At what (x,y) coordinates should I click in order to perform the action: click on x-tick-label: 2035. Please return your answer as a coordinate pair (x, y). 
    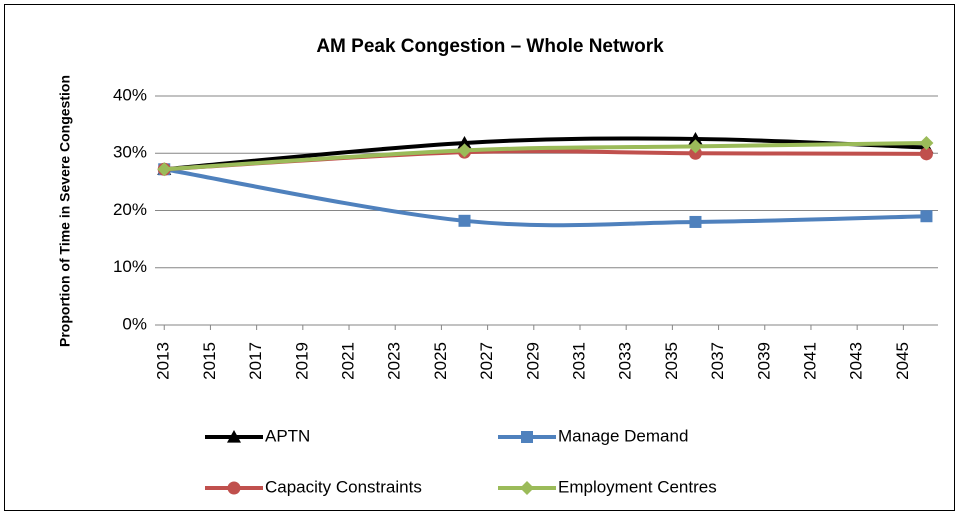
    Looking at the image, I should click on (671, 361).